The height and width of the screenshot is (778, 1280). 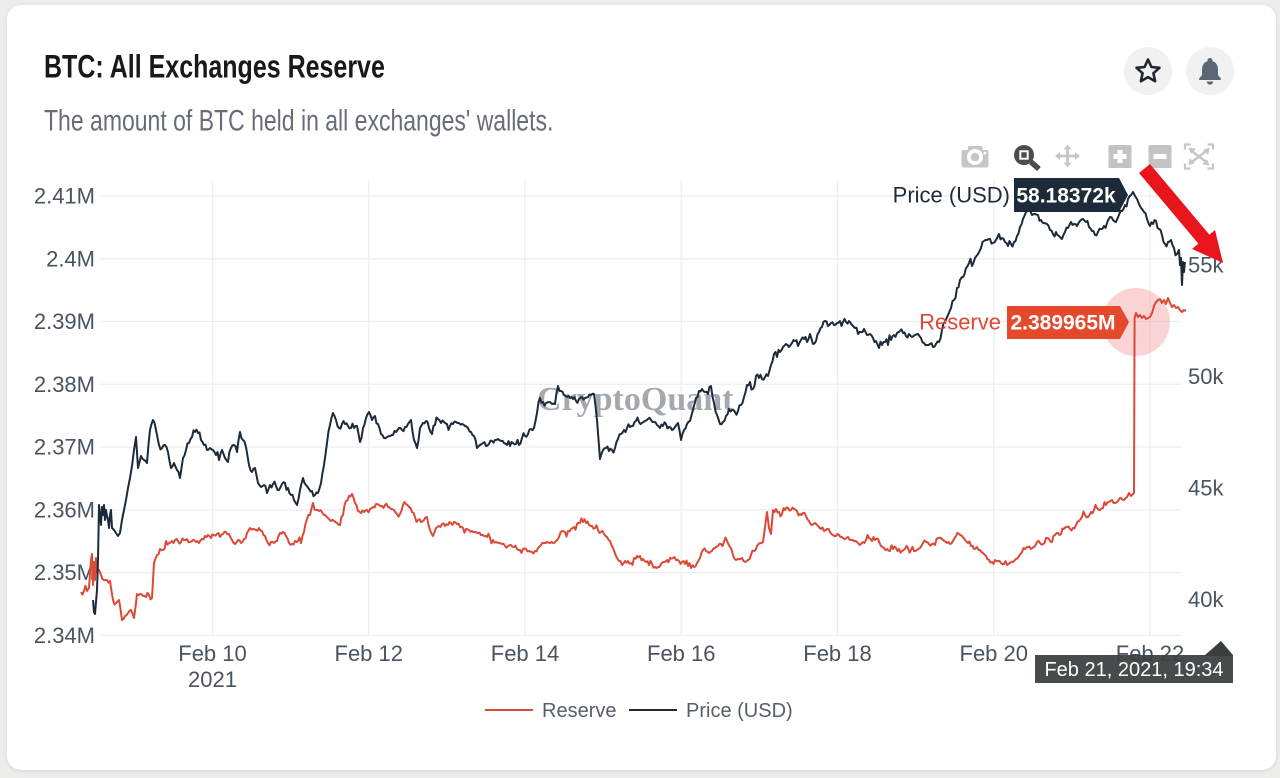 I want to click on svg-text: Feb 20, so click(x=994, y=653).